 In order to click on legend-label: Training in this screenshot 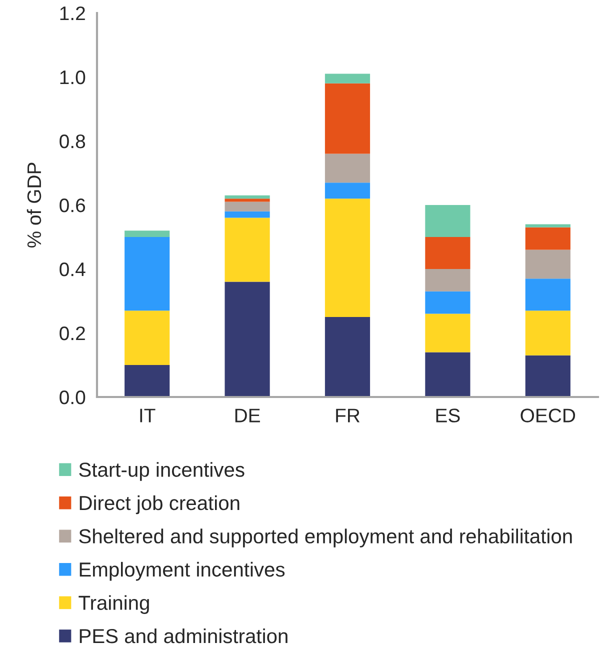, I will do `click(113, 604)`.